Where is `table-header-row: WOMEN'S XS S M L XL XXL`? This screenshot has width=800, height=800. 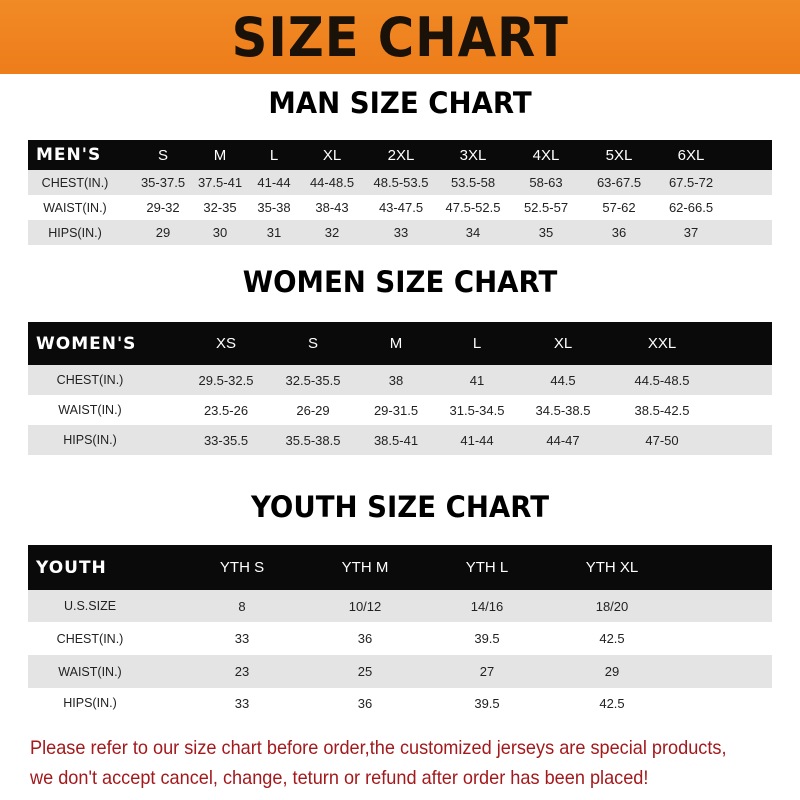 table-header-row: WOMEN'S XS S M L XL XXL is located at coordinates (400, 343).